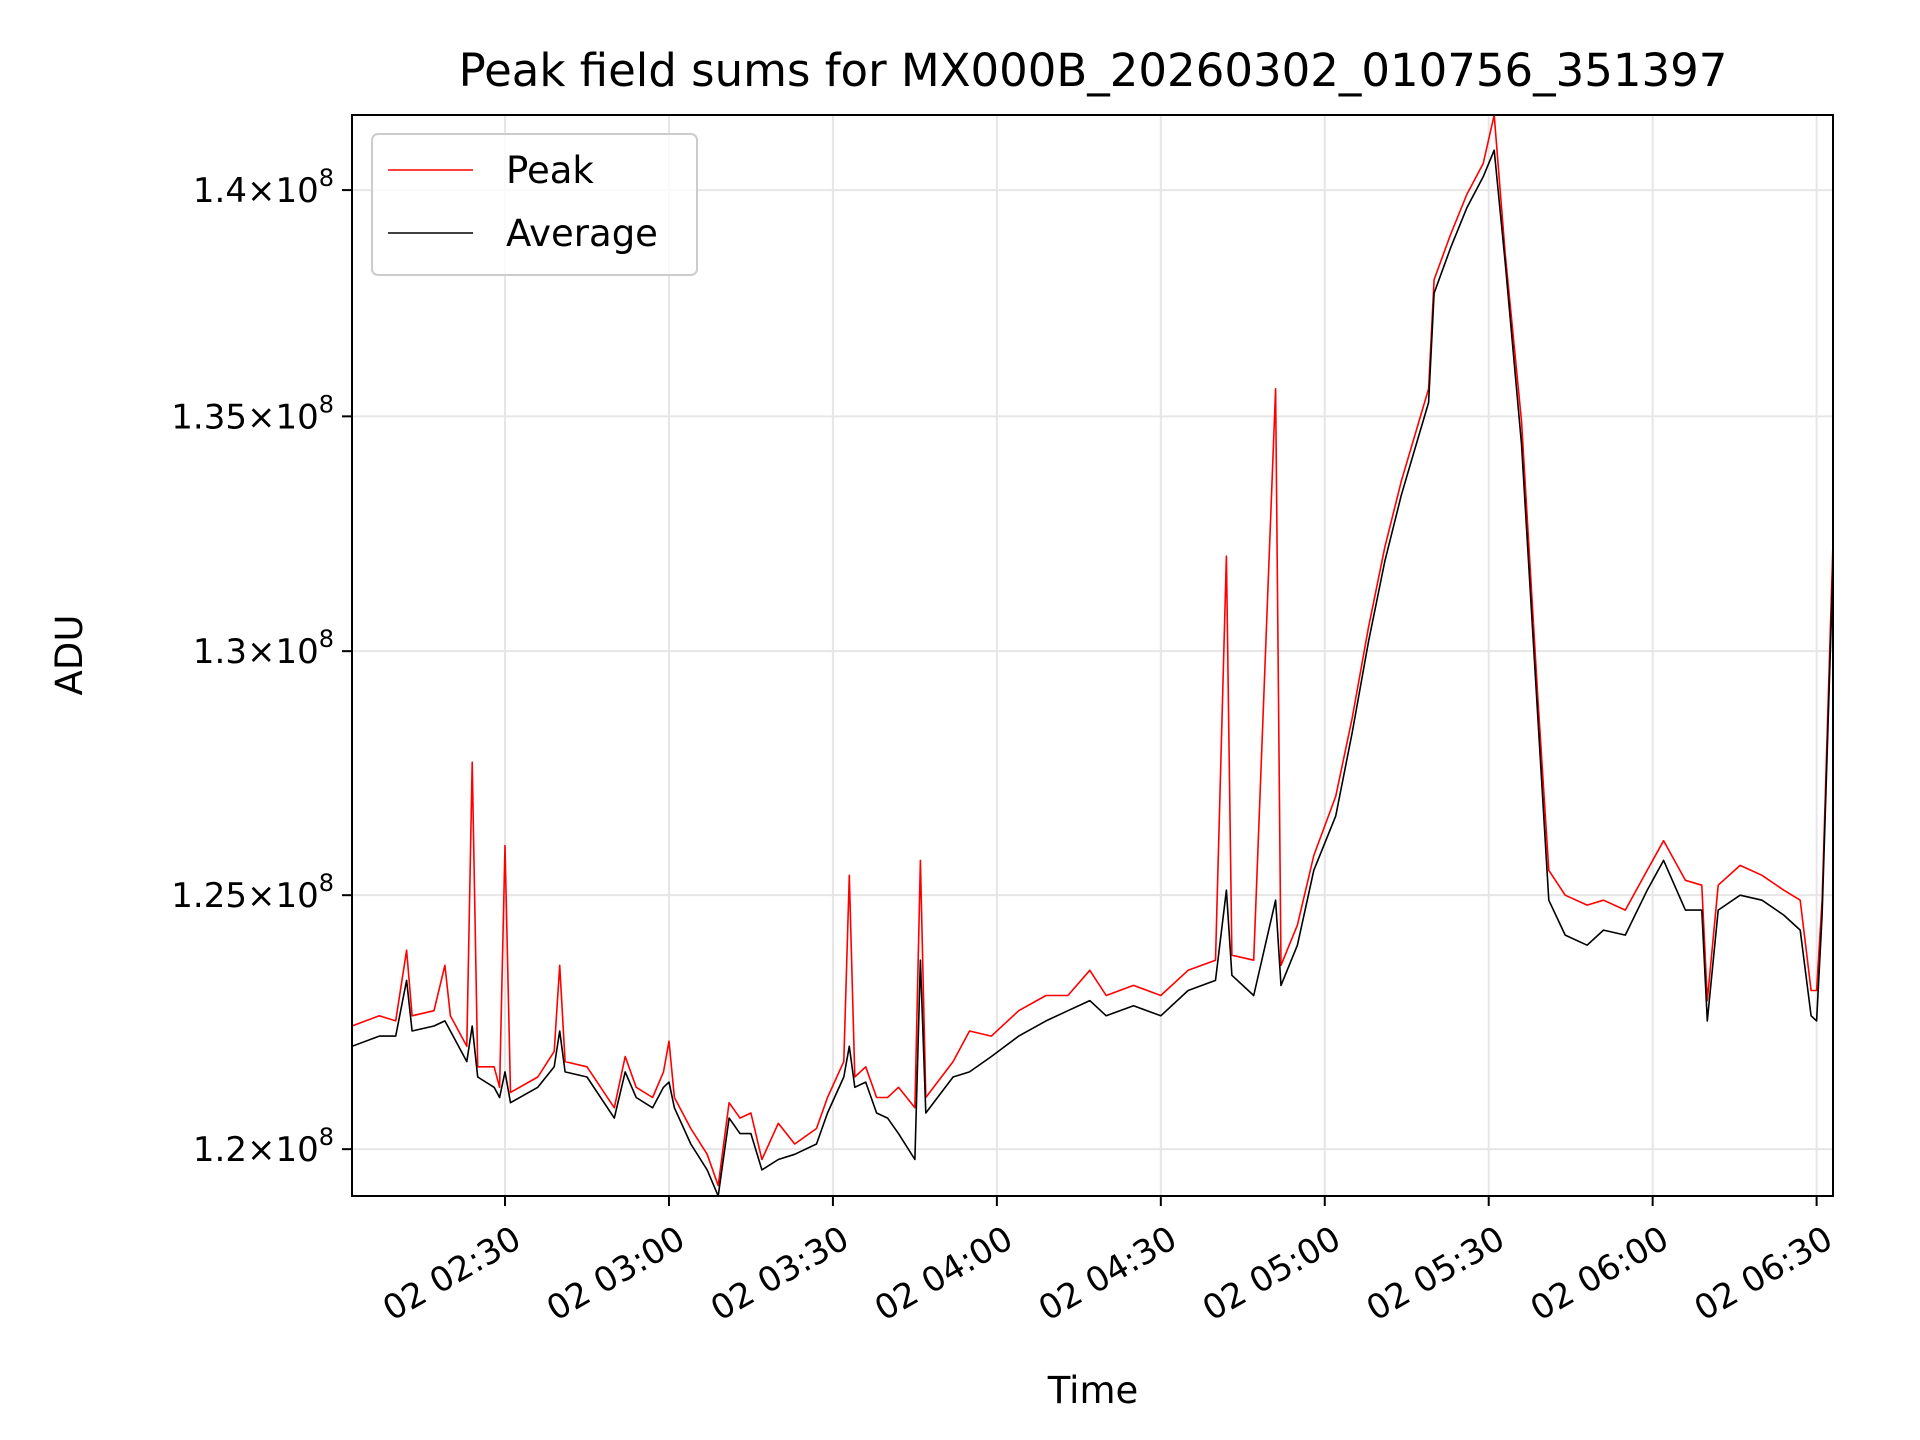  I want to click on y-tick-label: 1.3×108, so click(263, 648).